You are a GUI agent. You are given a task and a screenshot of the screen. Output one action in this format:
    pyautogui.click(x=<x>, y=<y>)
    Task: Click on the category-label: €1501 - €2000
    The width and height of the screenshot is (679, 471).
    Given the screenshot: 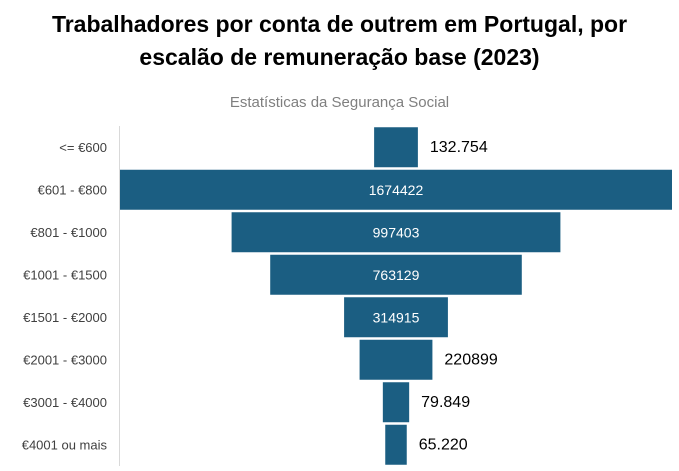 What is the action you would take?
    pyautogui.click(x=65, y=317)
    